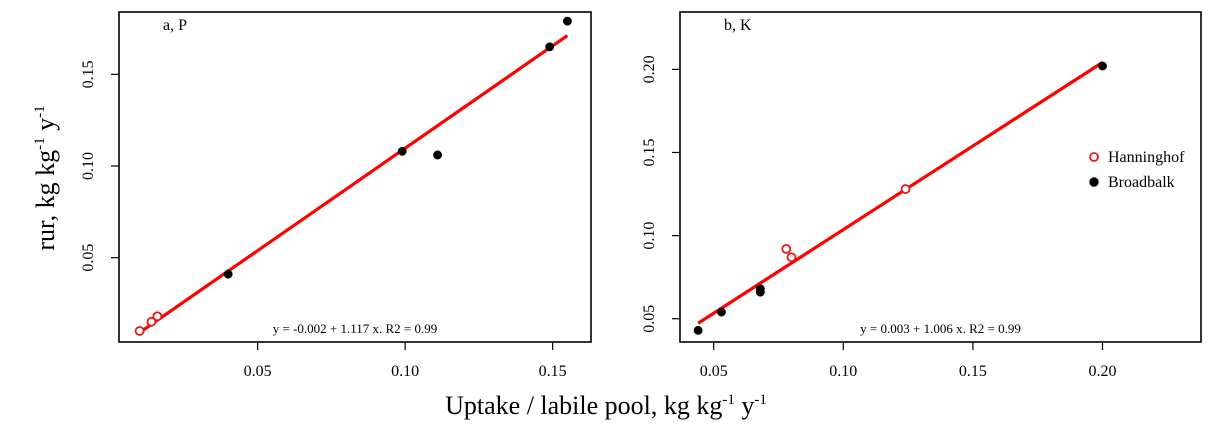  I want to click on x-tick-label: 0.20, so click(1103, 371).